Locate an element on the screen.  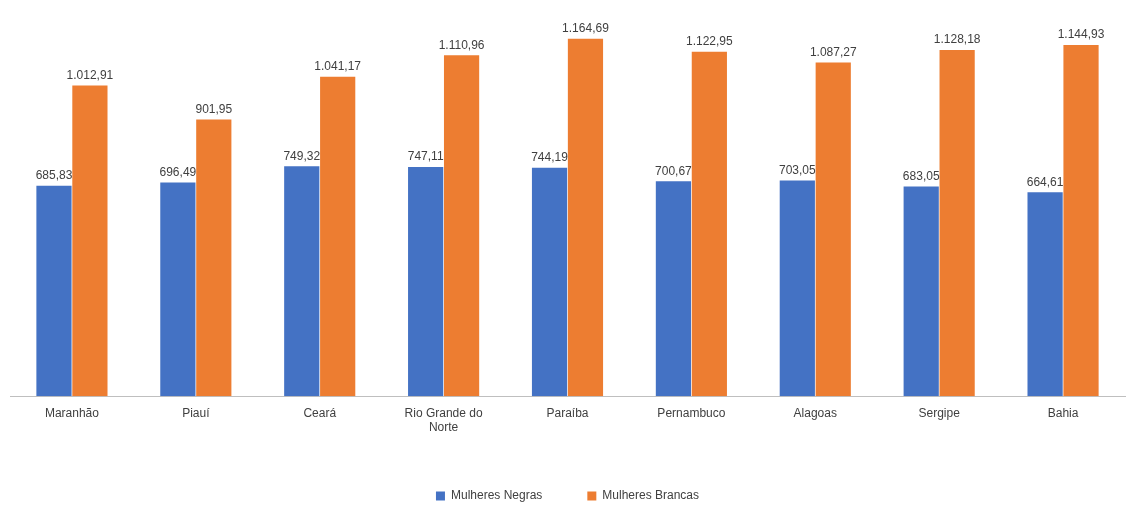
data-label: 683,05 is located at coordinates (921, 175).